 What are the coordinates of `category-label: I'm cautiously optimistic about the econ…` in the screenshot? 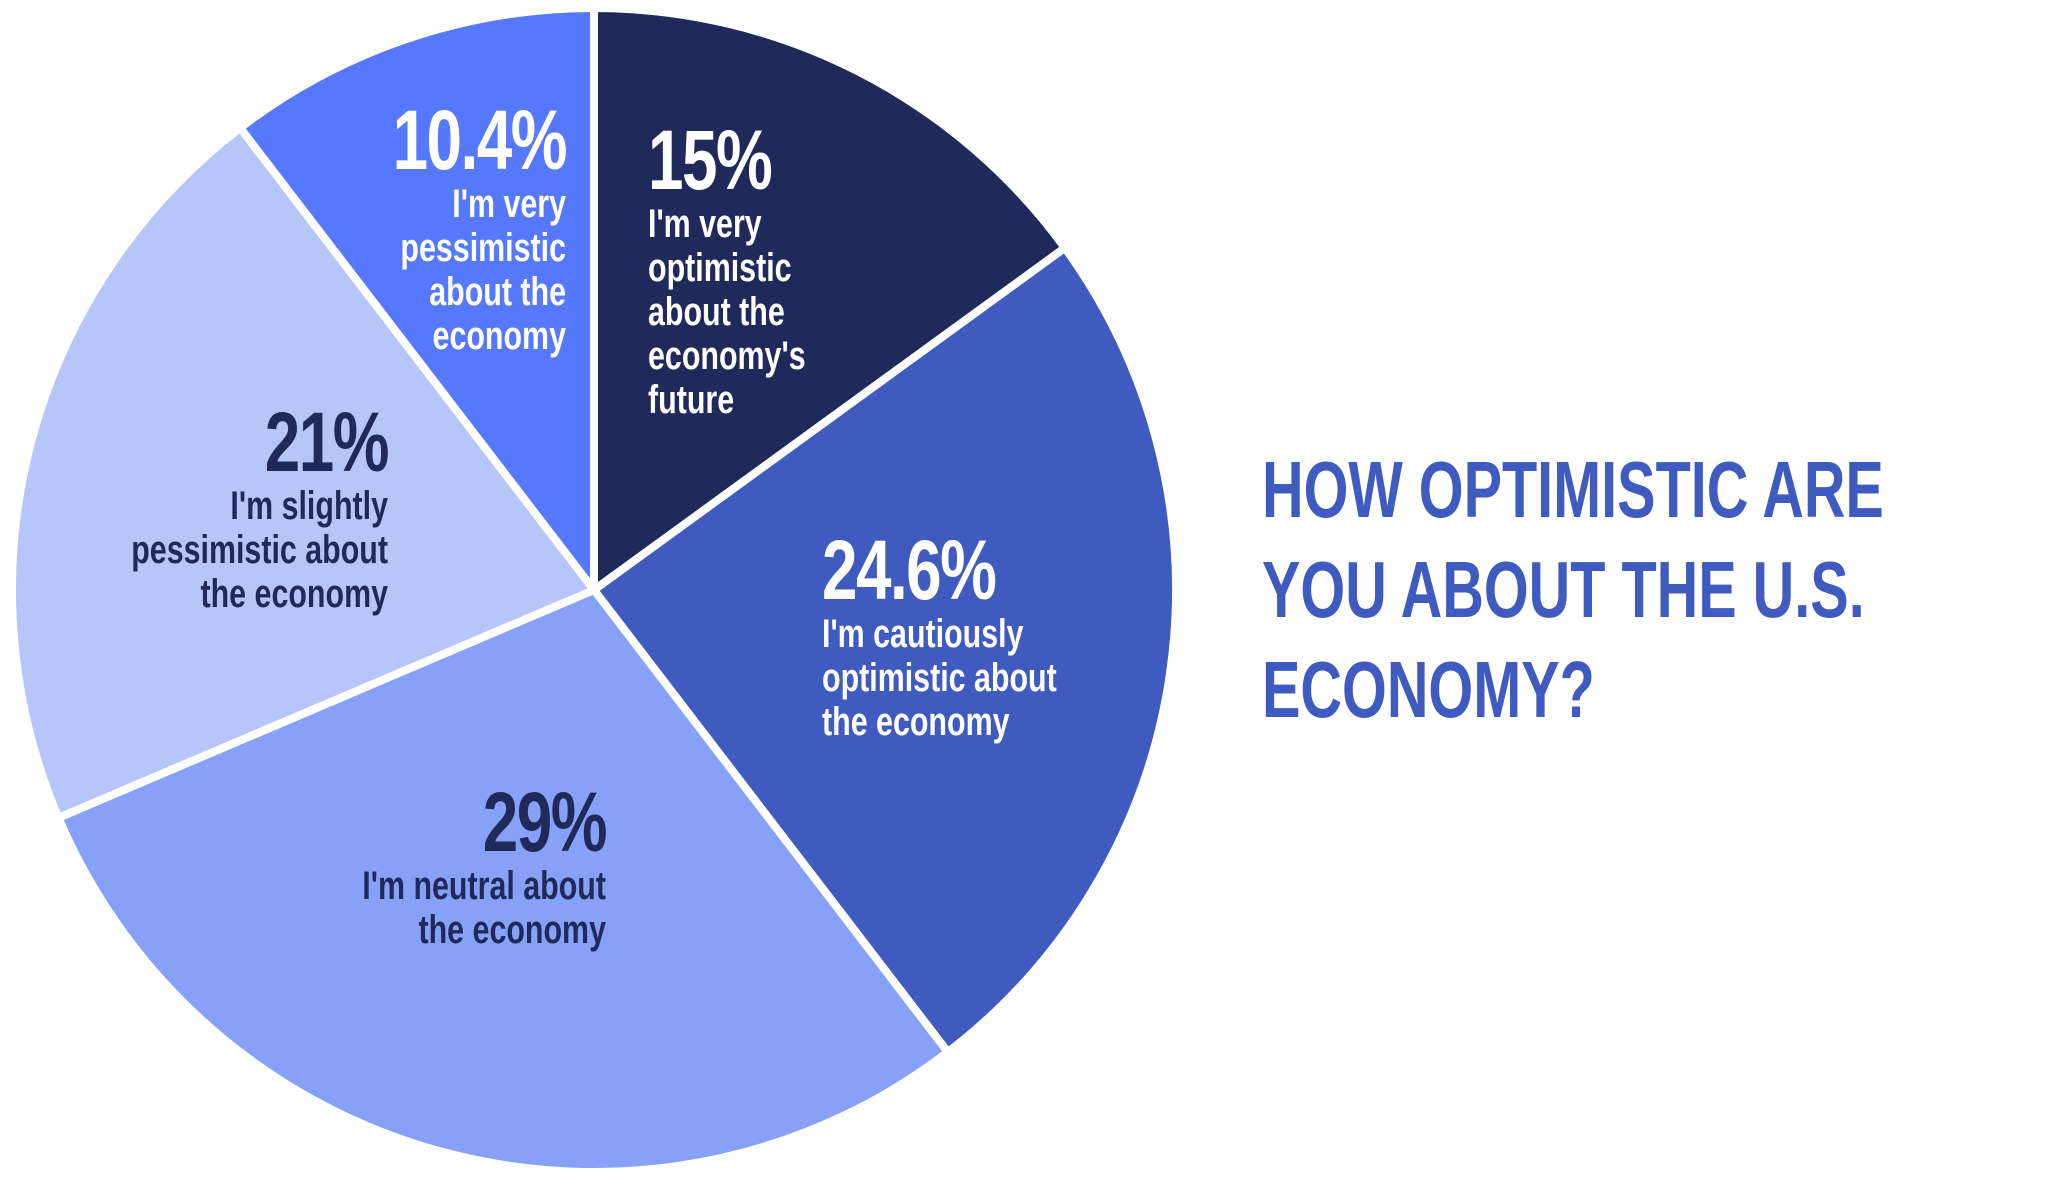 It's located at (939, 678).